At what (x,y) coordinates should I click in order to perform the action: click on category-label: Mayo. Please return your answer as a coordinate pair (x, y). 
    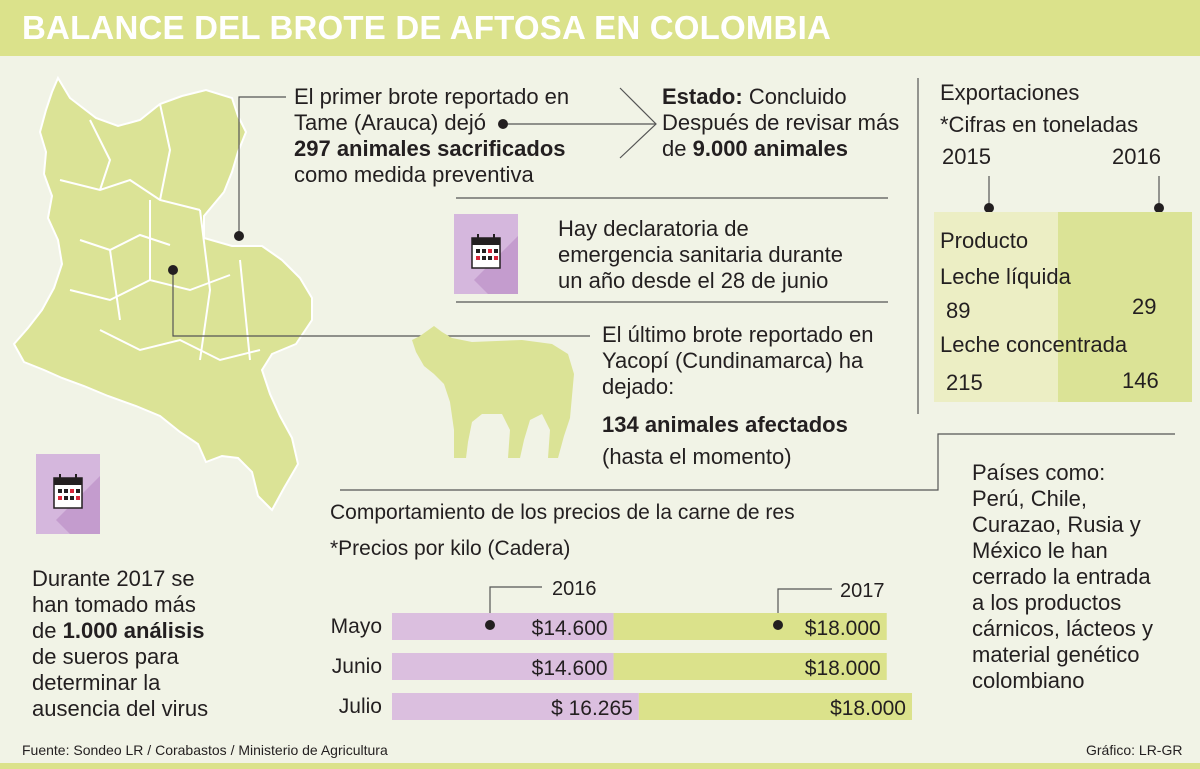
    Looking at the image, I should click on (356, 626).